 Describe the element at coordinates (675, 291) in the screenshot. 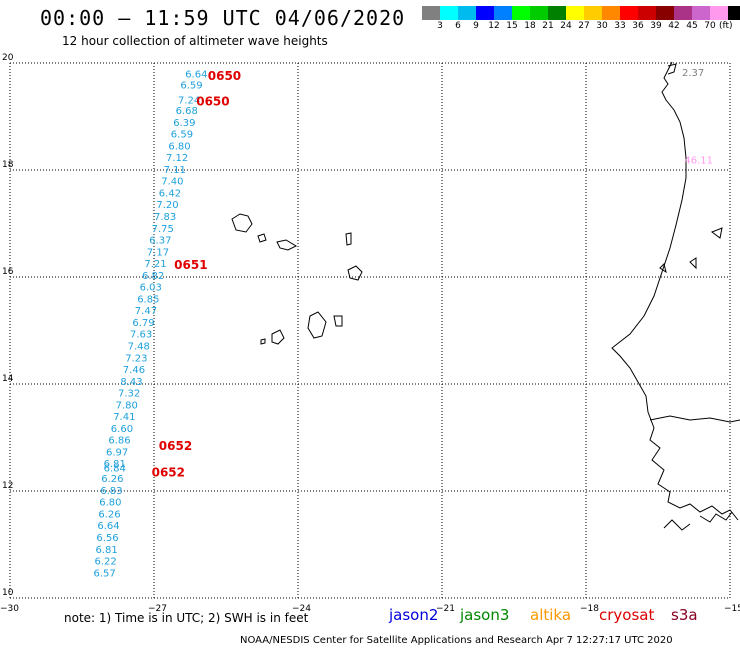

I see `africa-coastline` at that location.